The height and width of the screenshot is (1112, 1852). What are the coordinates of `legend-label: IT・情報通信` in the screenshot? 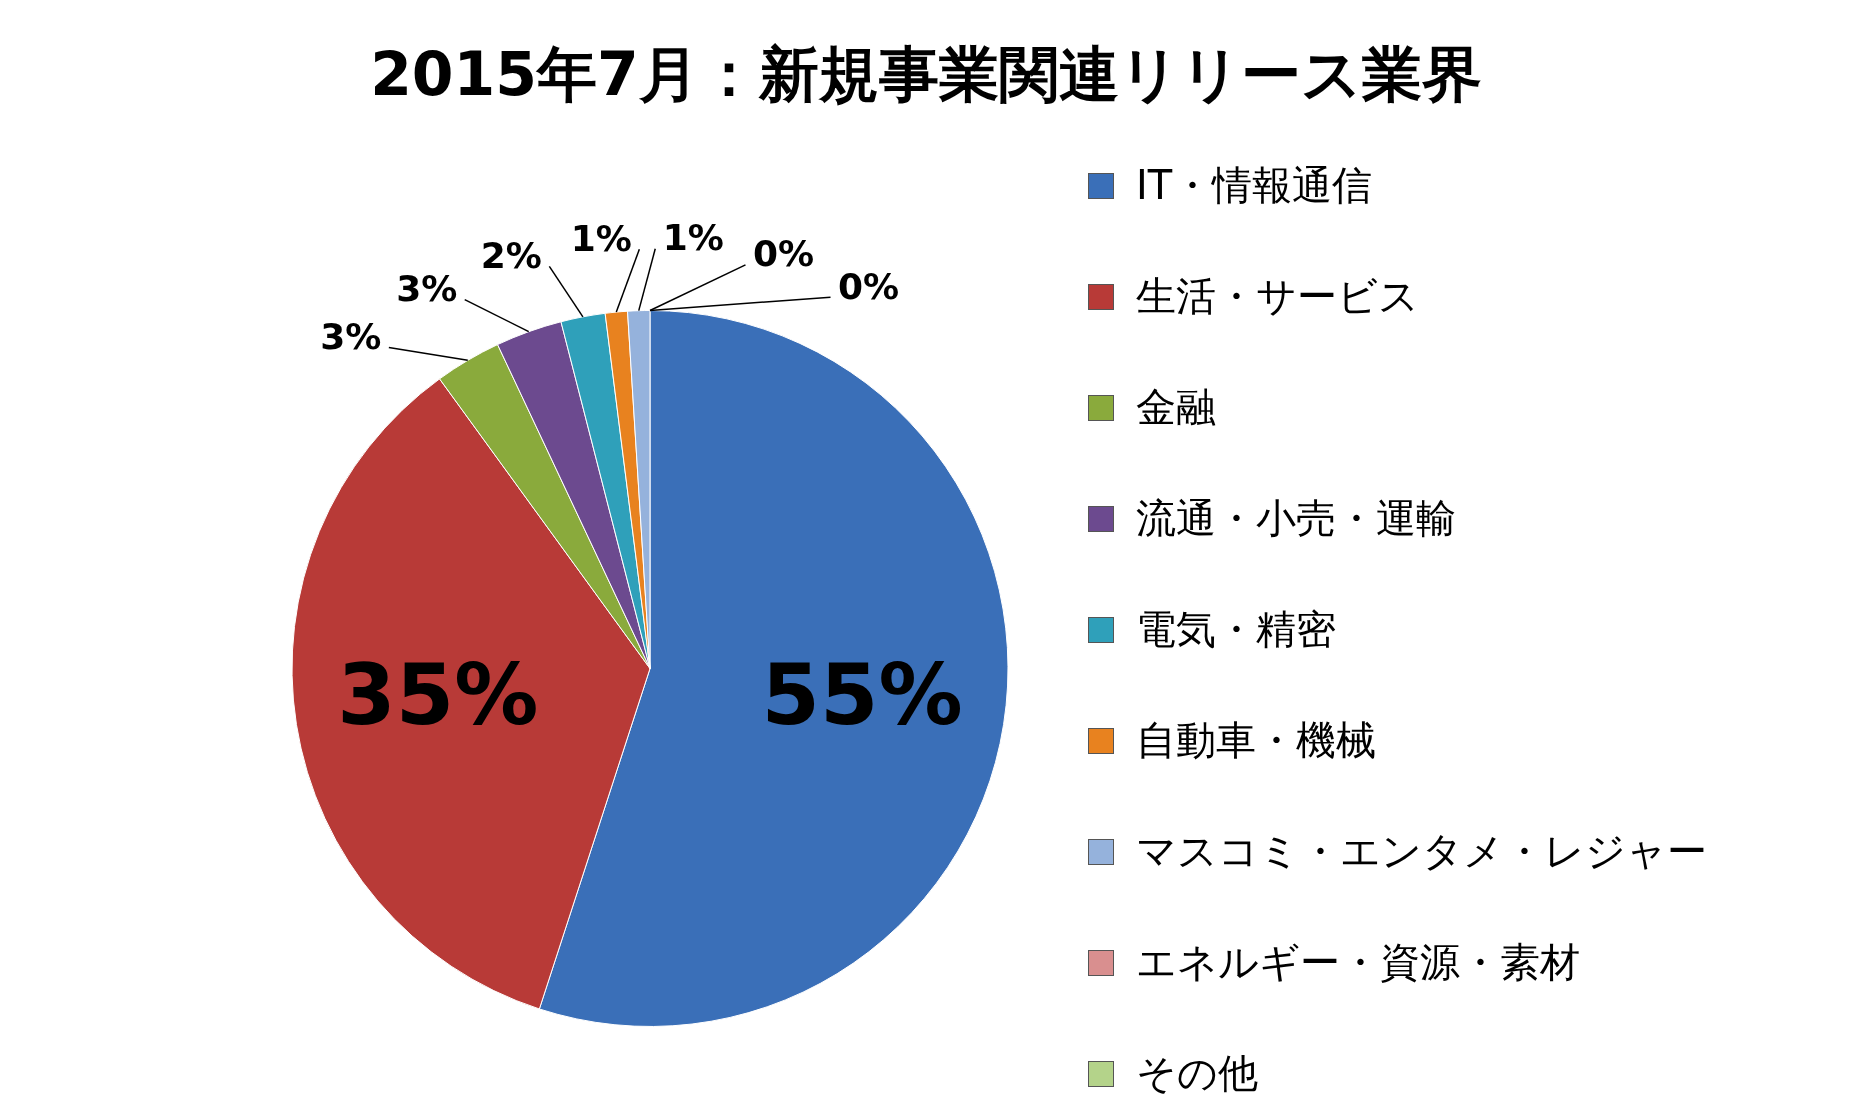 It's located at (1254, 185).